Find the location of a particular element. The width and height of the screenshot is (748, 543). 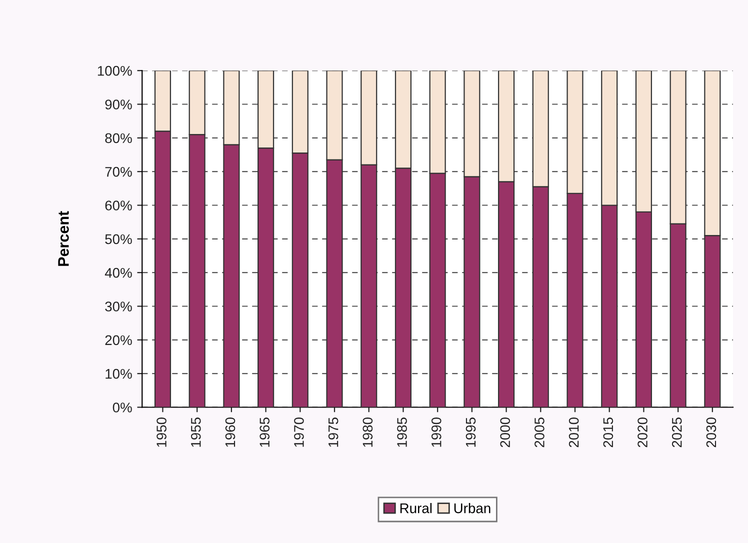

x-tick-label: 1965 is located at coordinates (265, 432).